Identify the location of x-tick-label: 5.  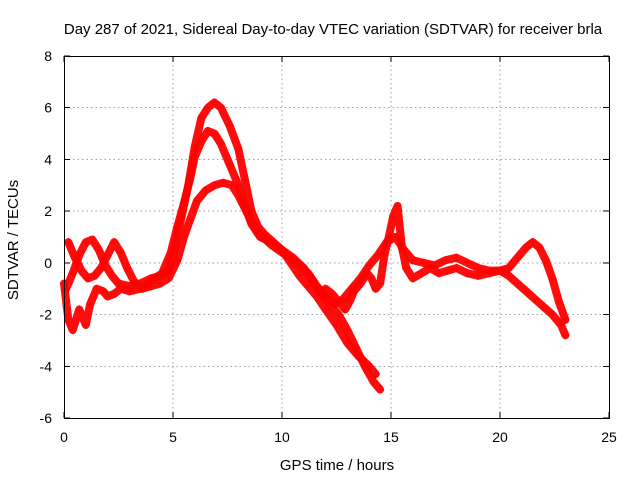
(173, 437).